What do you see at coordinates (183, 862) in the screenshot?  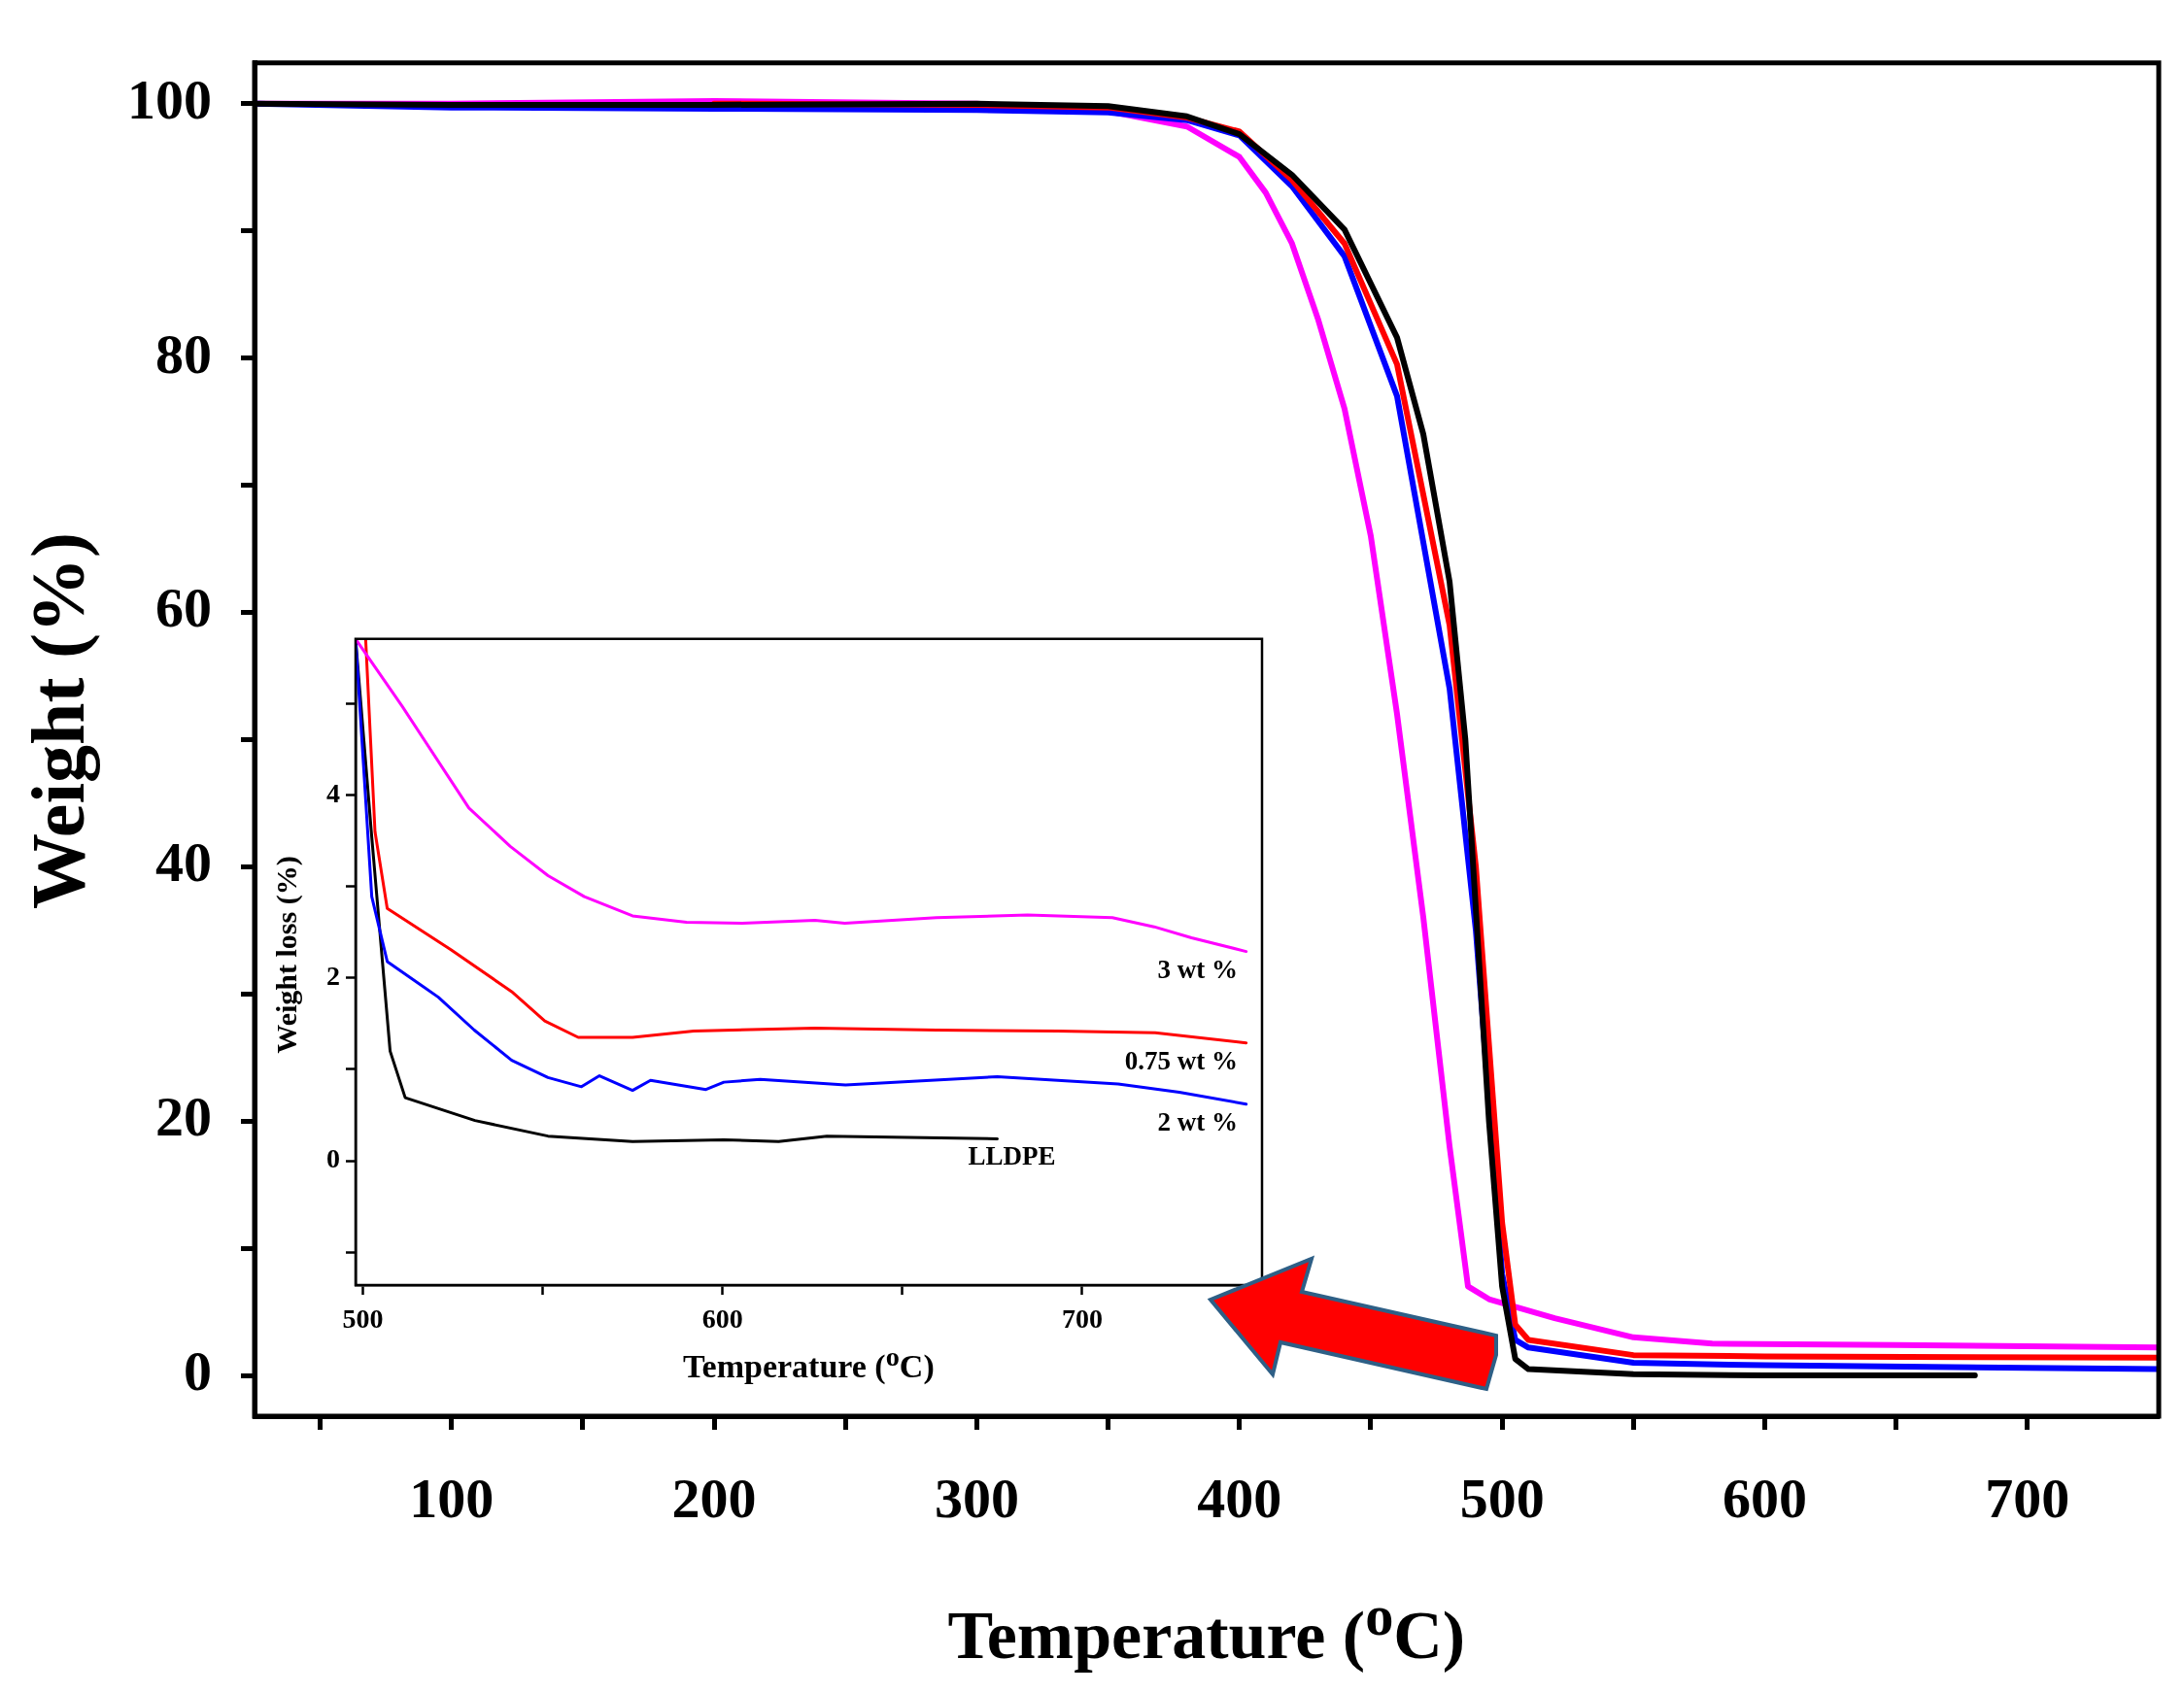 I see `y-tick-label: 40` at bounding box center [183, 862].